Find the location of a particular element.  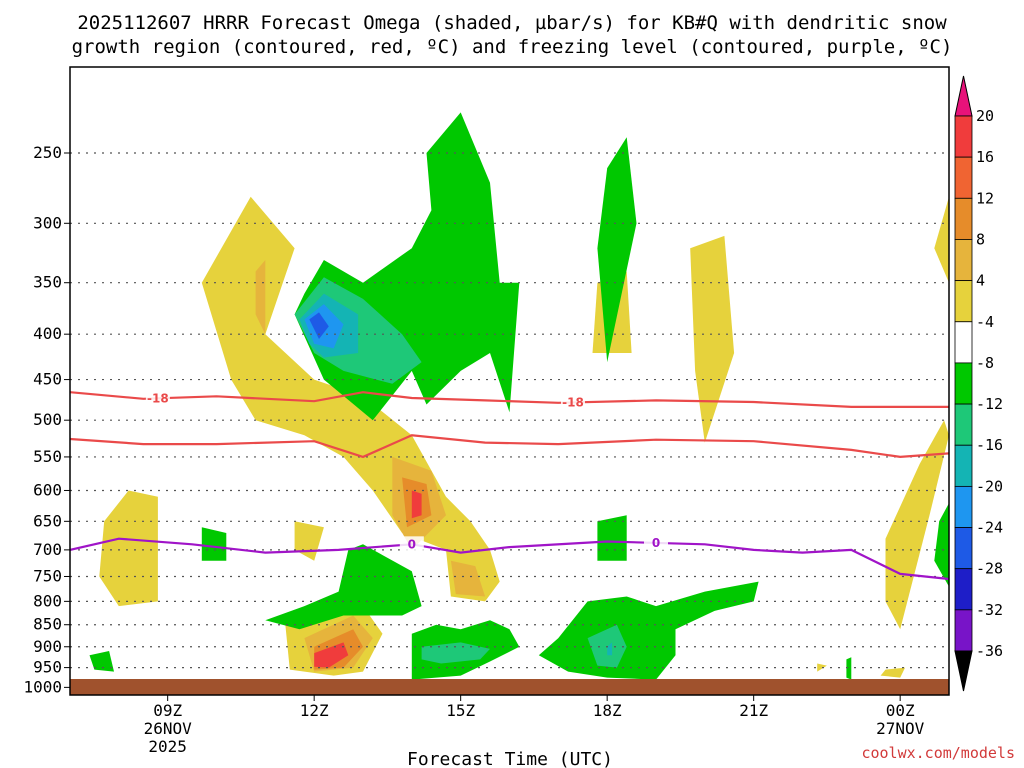

colorbar-label: -16 is located at coordinates (989, 445).